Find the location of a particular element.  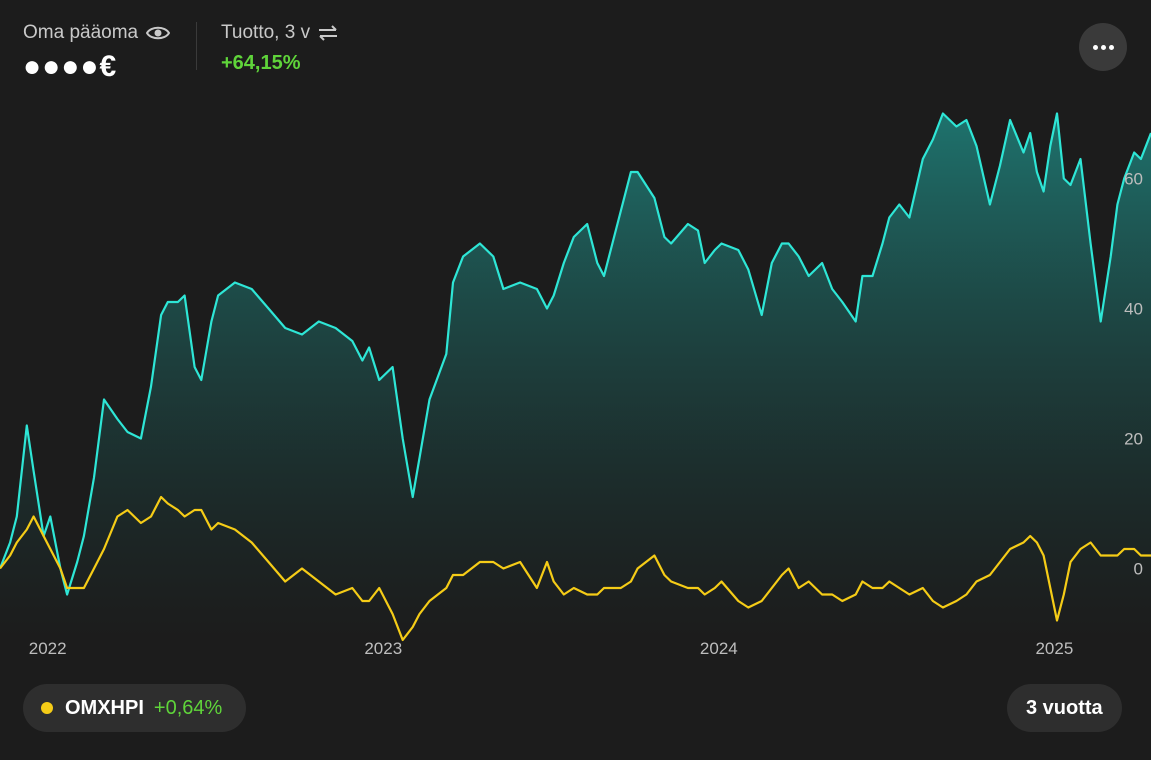

return-label-row: Tuotto, 3 v is located at coordinates (279, 33).